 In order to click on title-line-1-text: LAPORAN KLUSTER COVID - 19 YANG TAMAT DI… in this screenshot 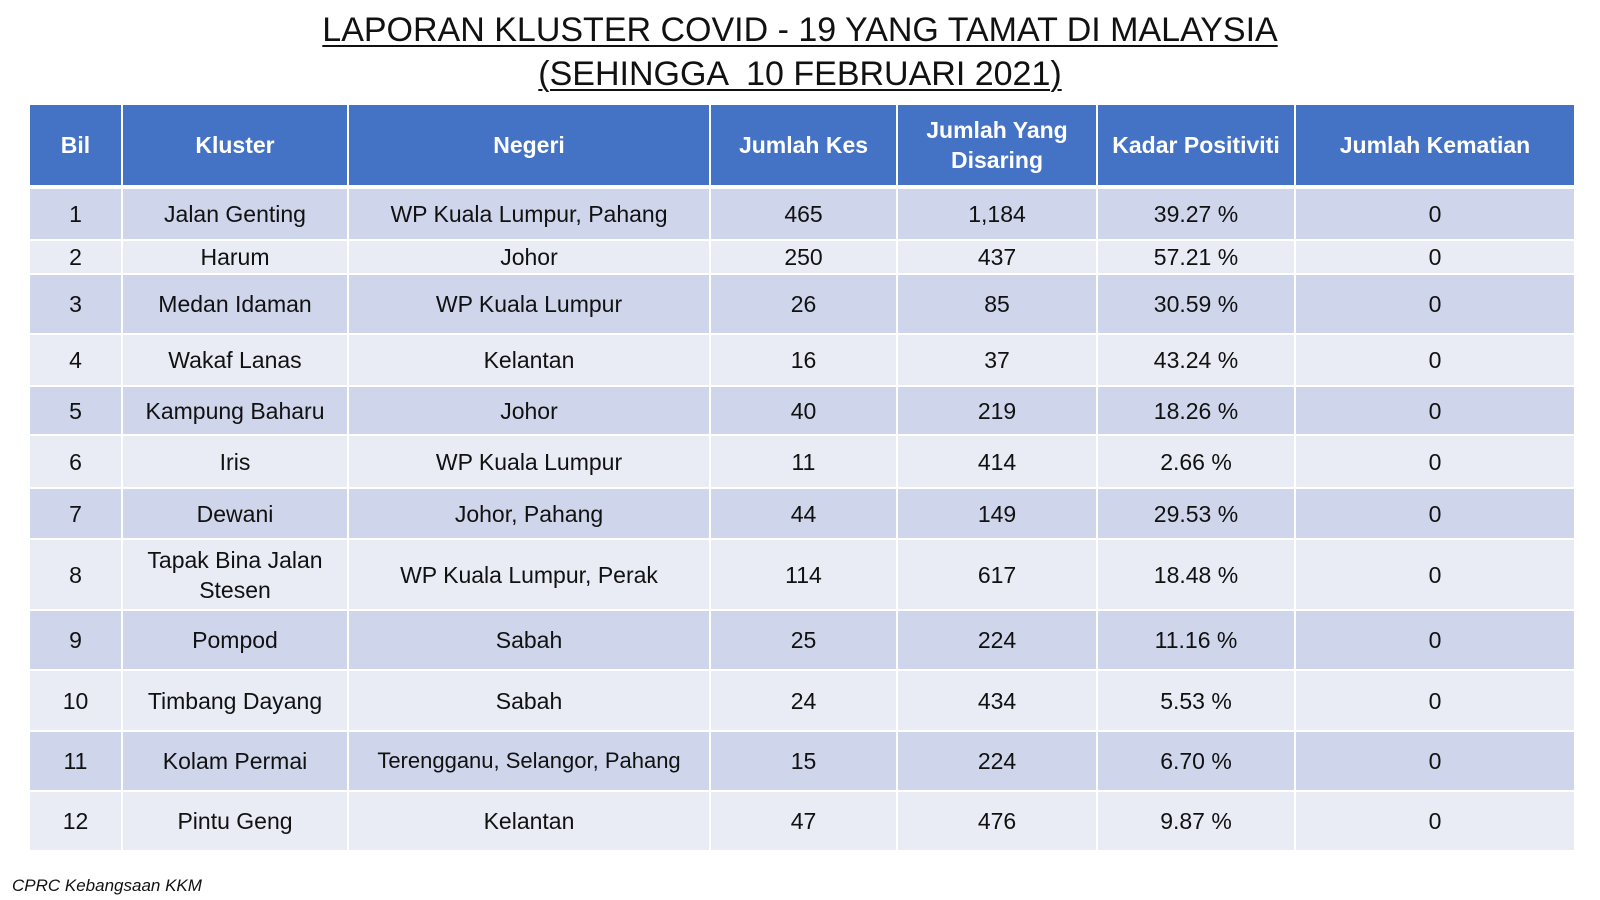, I will do `click(800, 30)`.